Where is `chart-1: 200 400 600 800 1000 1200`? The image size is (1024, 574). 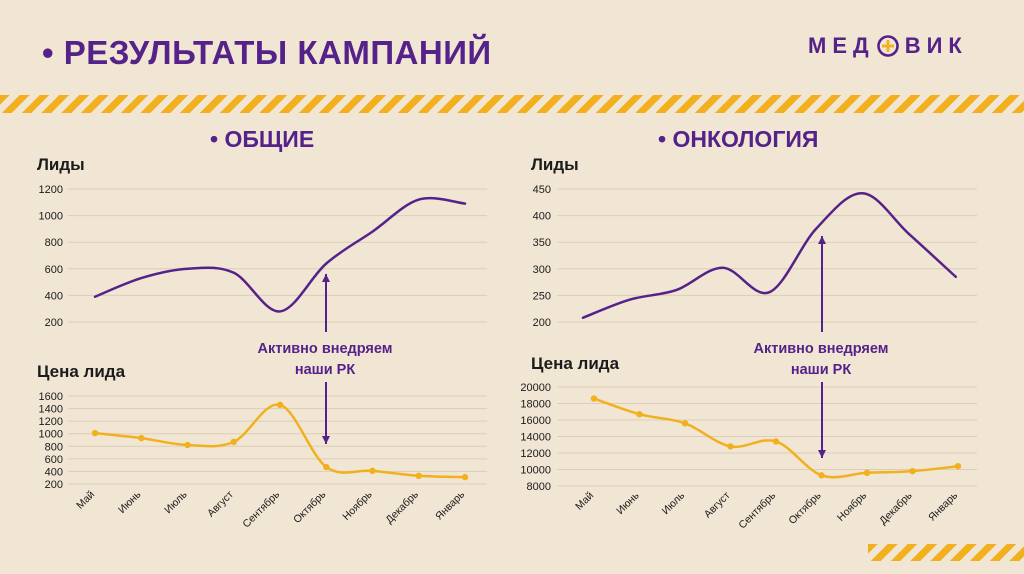
chart-1: 200 400 600 800 1000 1200 is located at coordinates (263, 256).